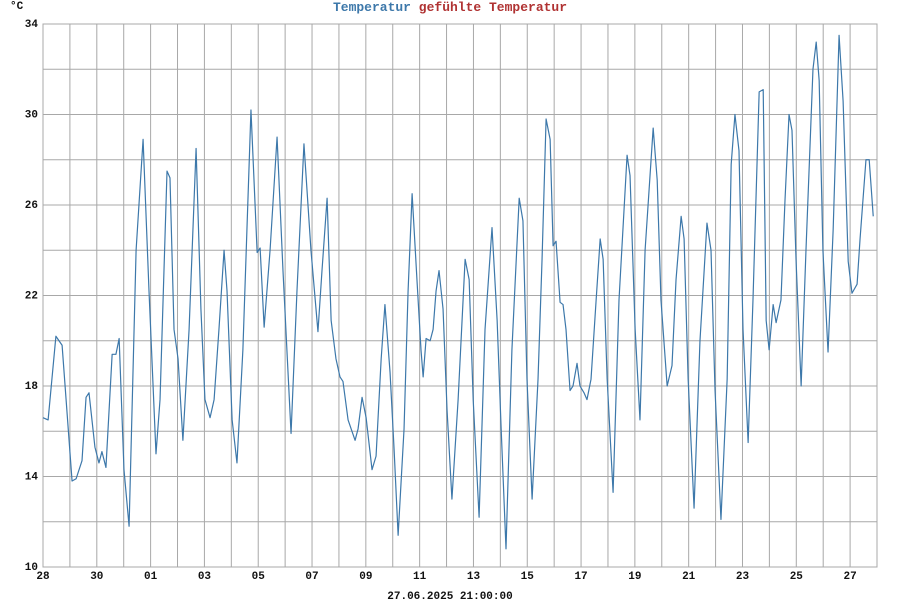 The width and height of the screenshot is (900, 600). I want to click on x-axis-label: 27.06.2025 21:00:00, so click(449, 595).